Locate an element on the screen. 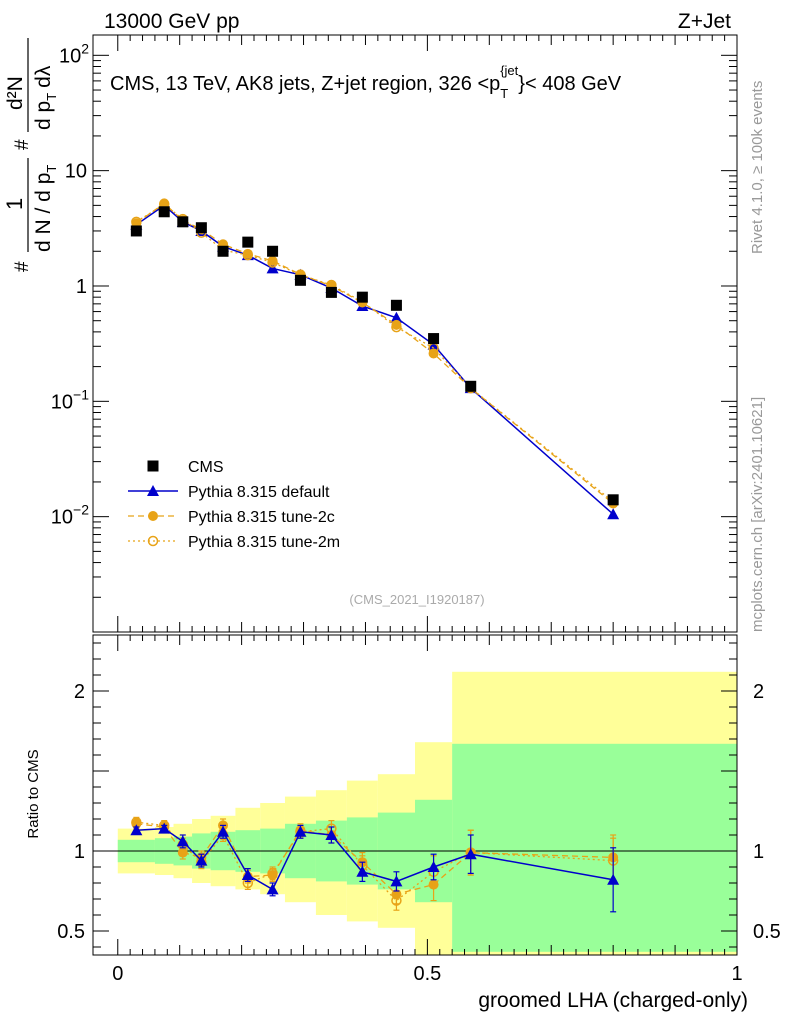  y-tick-exponent: −1 is located at coordinates (81, 394).